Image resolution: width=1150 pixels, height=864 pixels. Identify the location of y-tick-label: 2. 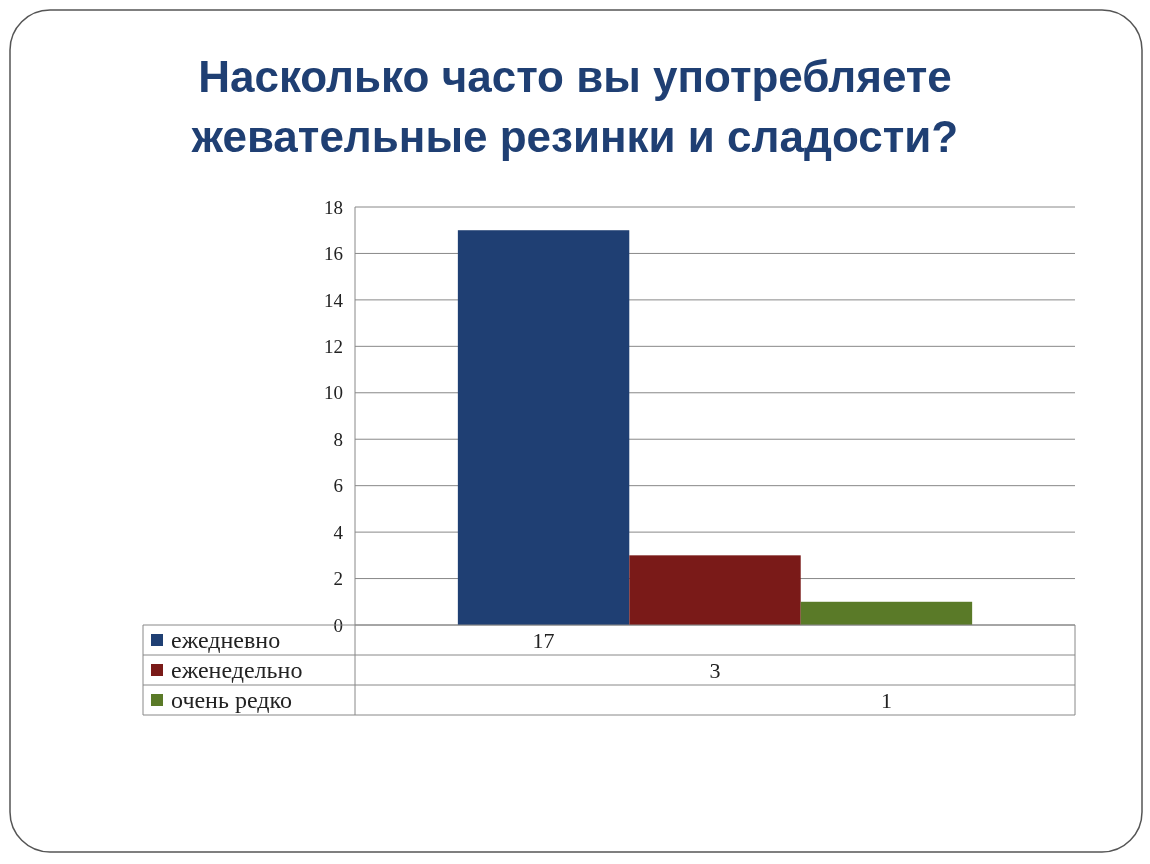
(338, 579).